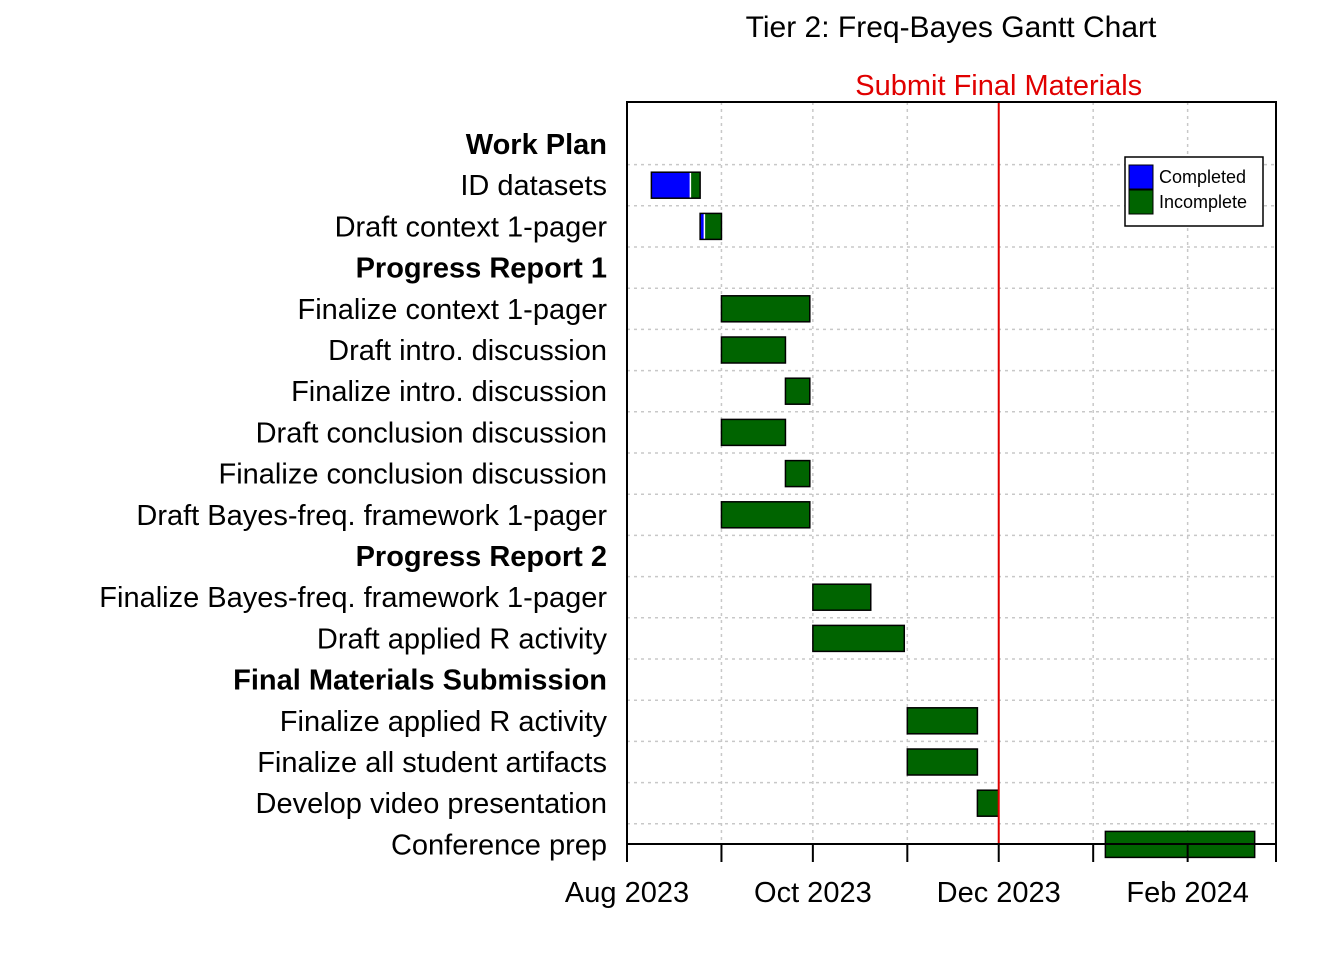  Describe the element at coordinates (462, 639) in the screenshot. I see `task-label: Draft applied R activity` at that location.